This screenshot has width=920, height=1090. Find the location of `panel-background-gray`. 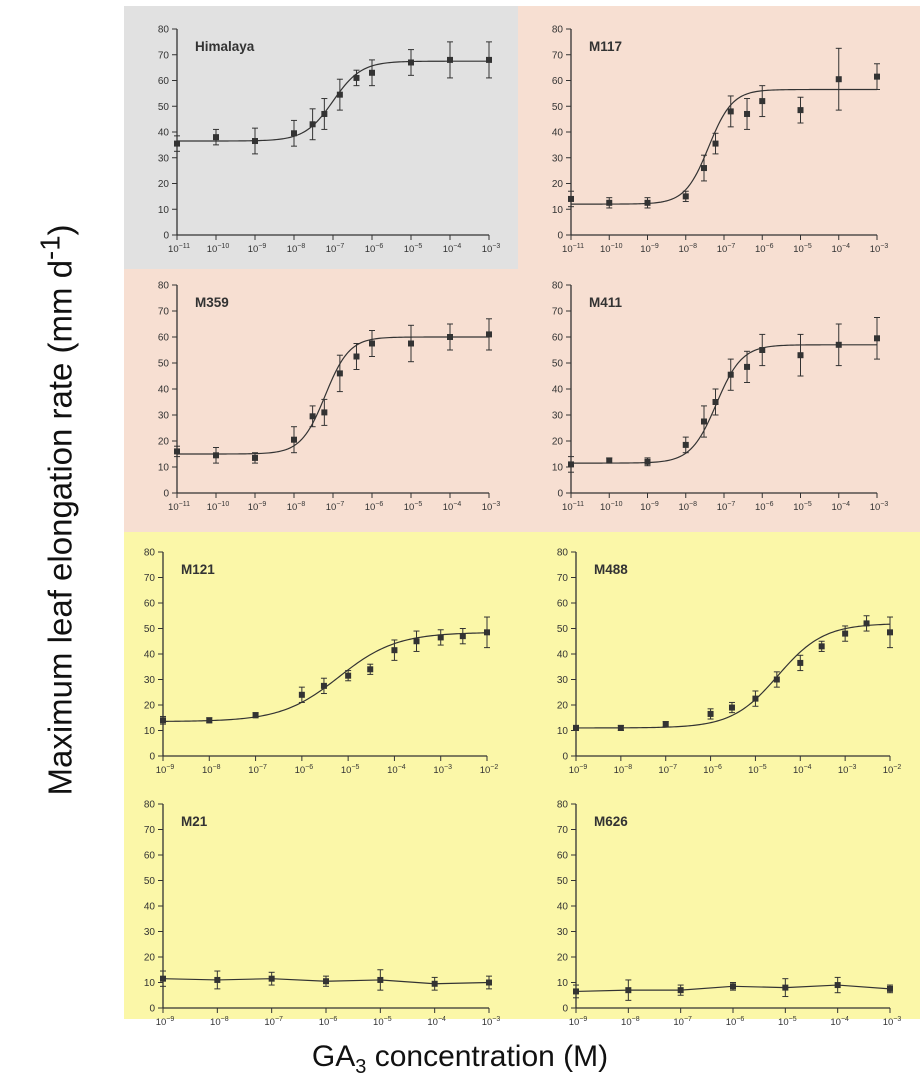

panel-background-gray is located at coordinates (321, 137).